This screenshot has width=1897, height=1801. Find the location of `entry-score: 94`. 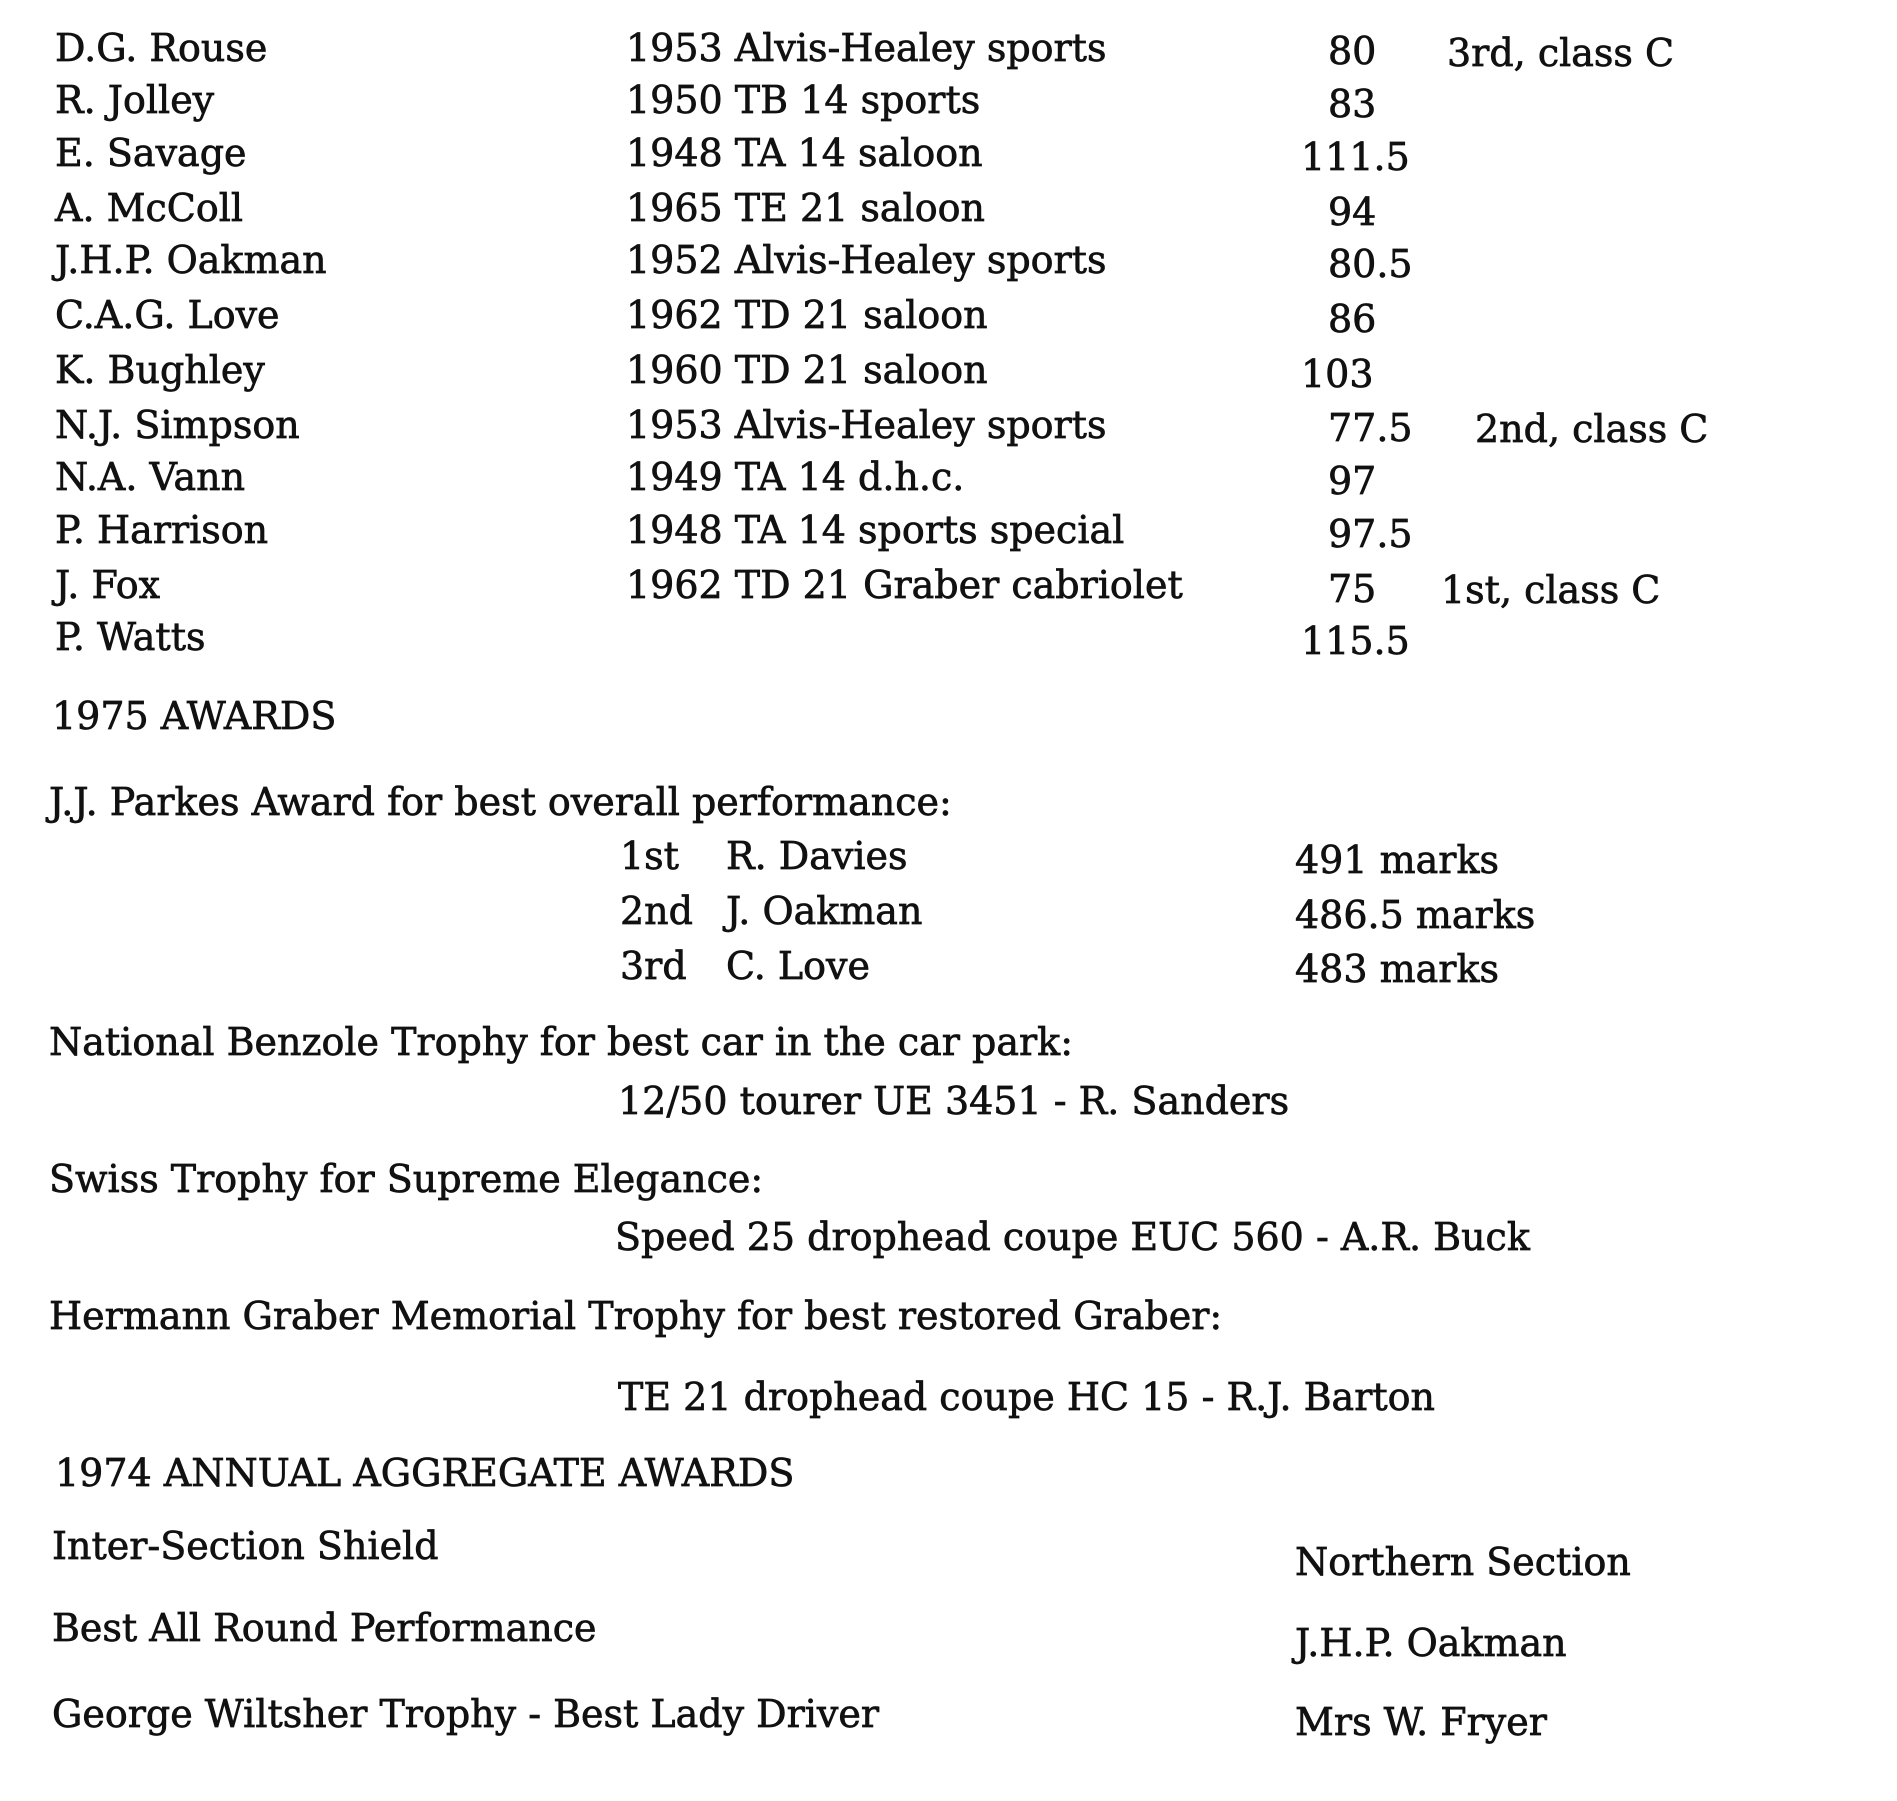

entry-score: 94 is located at coordinates (1352, 212).